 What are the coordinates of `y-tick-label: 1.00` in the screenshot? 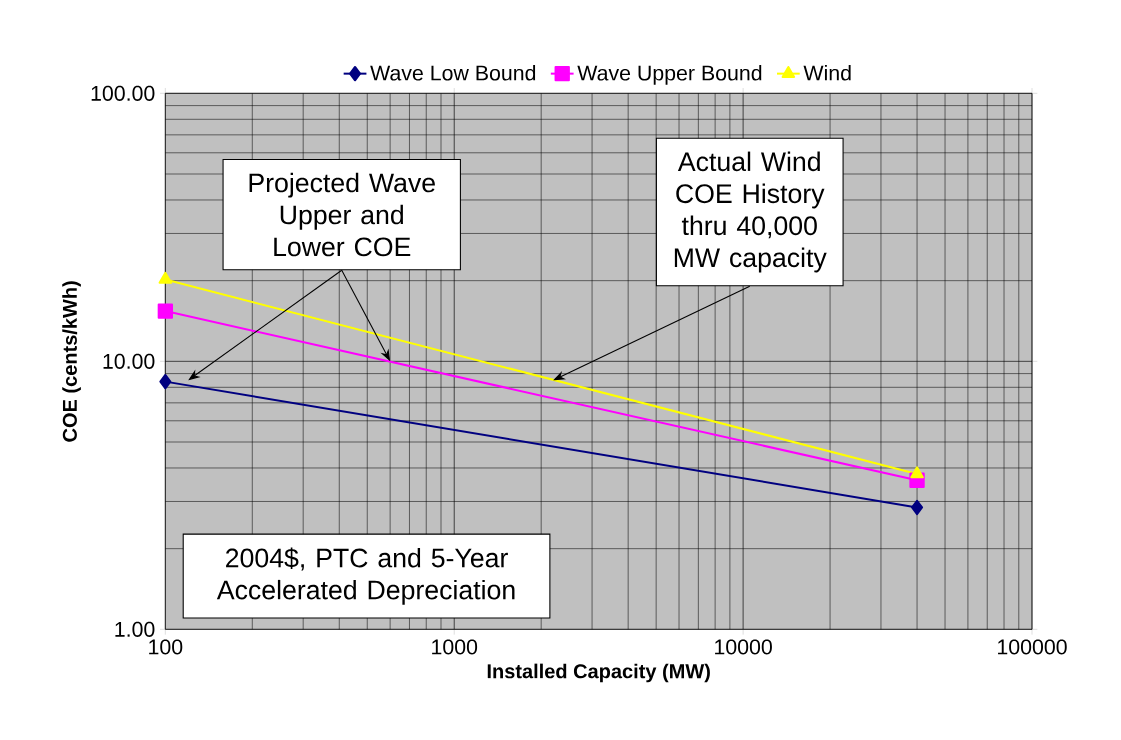 It's located at (135, 629).